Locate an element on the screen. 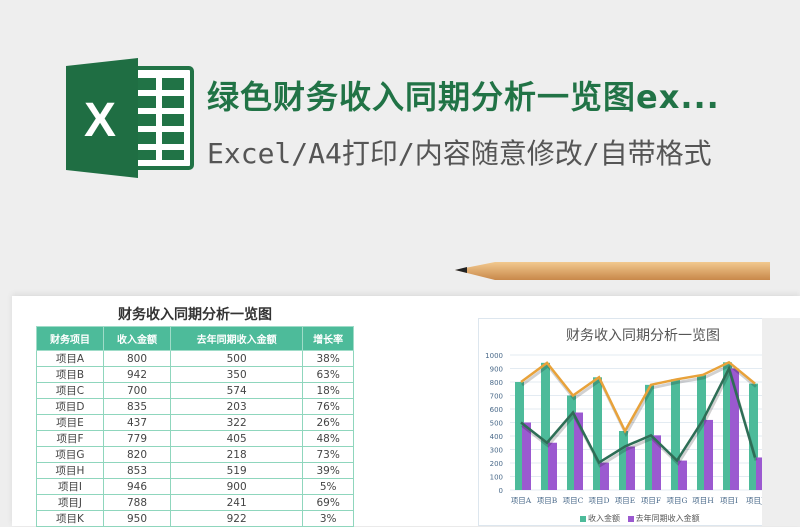 This screenshot has height=527, width=800. table-cell: 574 is located at coordinates (236, 390).